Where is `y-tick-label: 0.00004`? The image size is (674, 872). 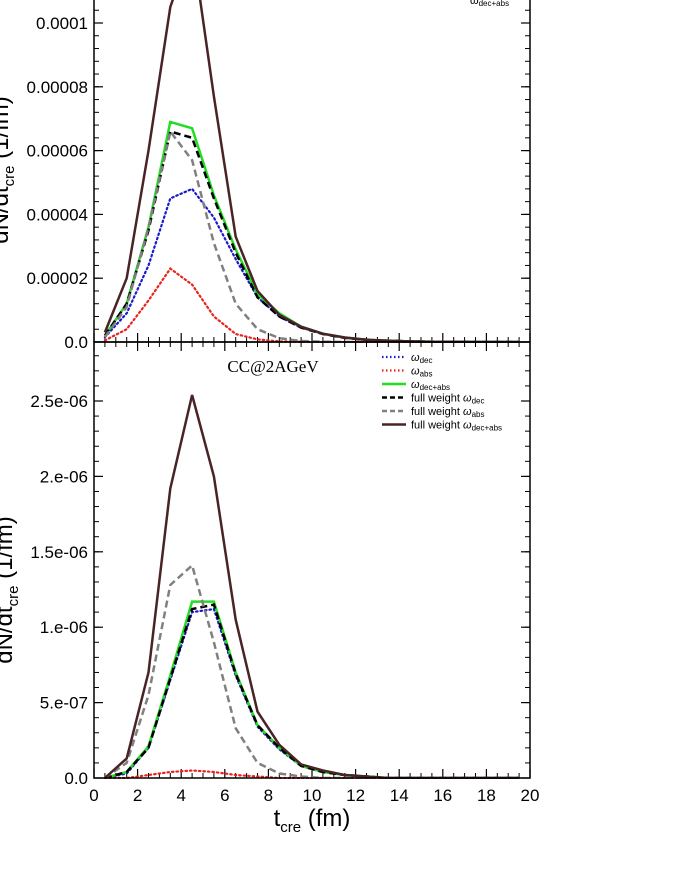 y-tick-label: 0.00004 is located at coordinates (57, 214).